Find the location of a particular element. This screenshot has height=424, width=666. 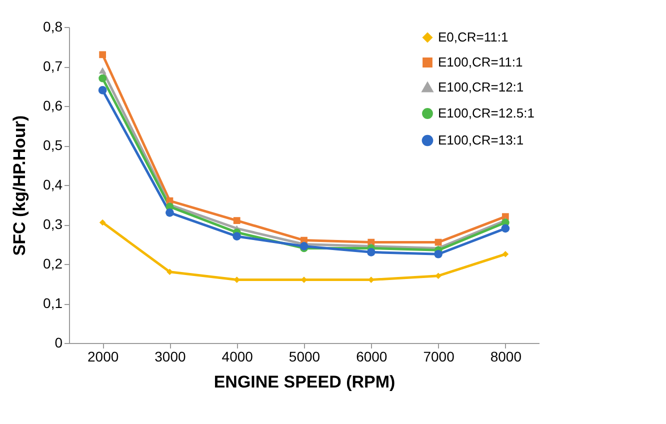

x-tick-label: 8000 is located at coordinates (506, 356).